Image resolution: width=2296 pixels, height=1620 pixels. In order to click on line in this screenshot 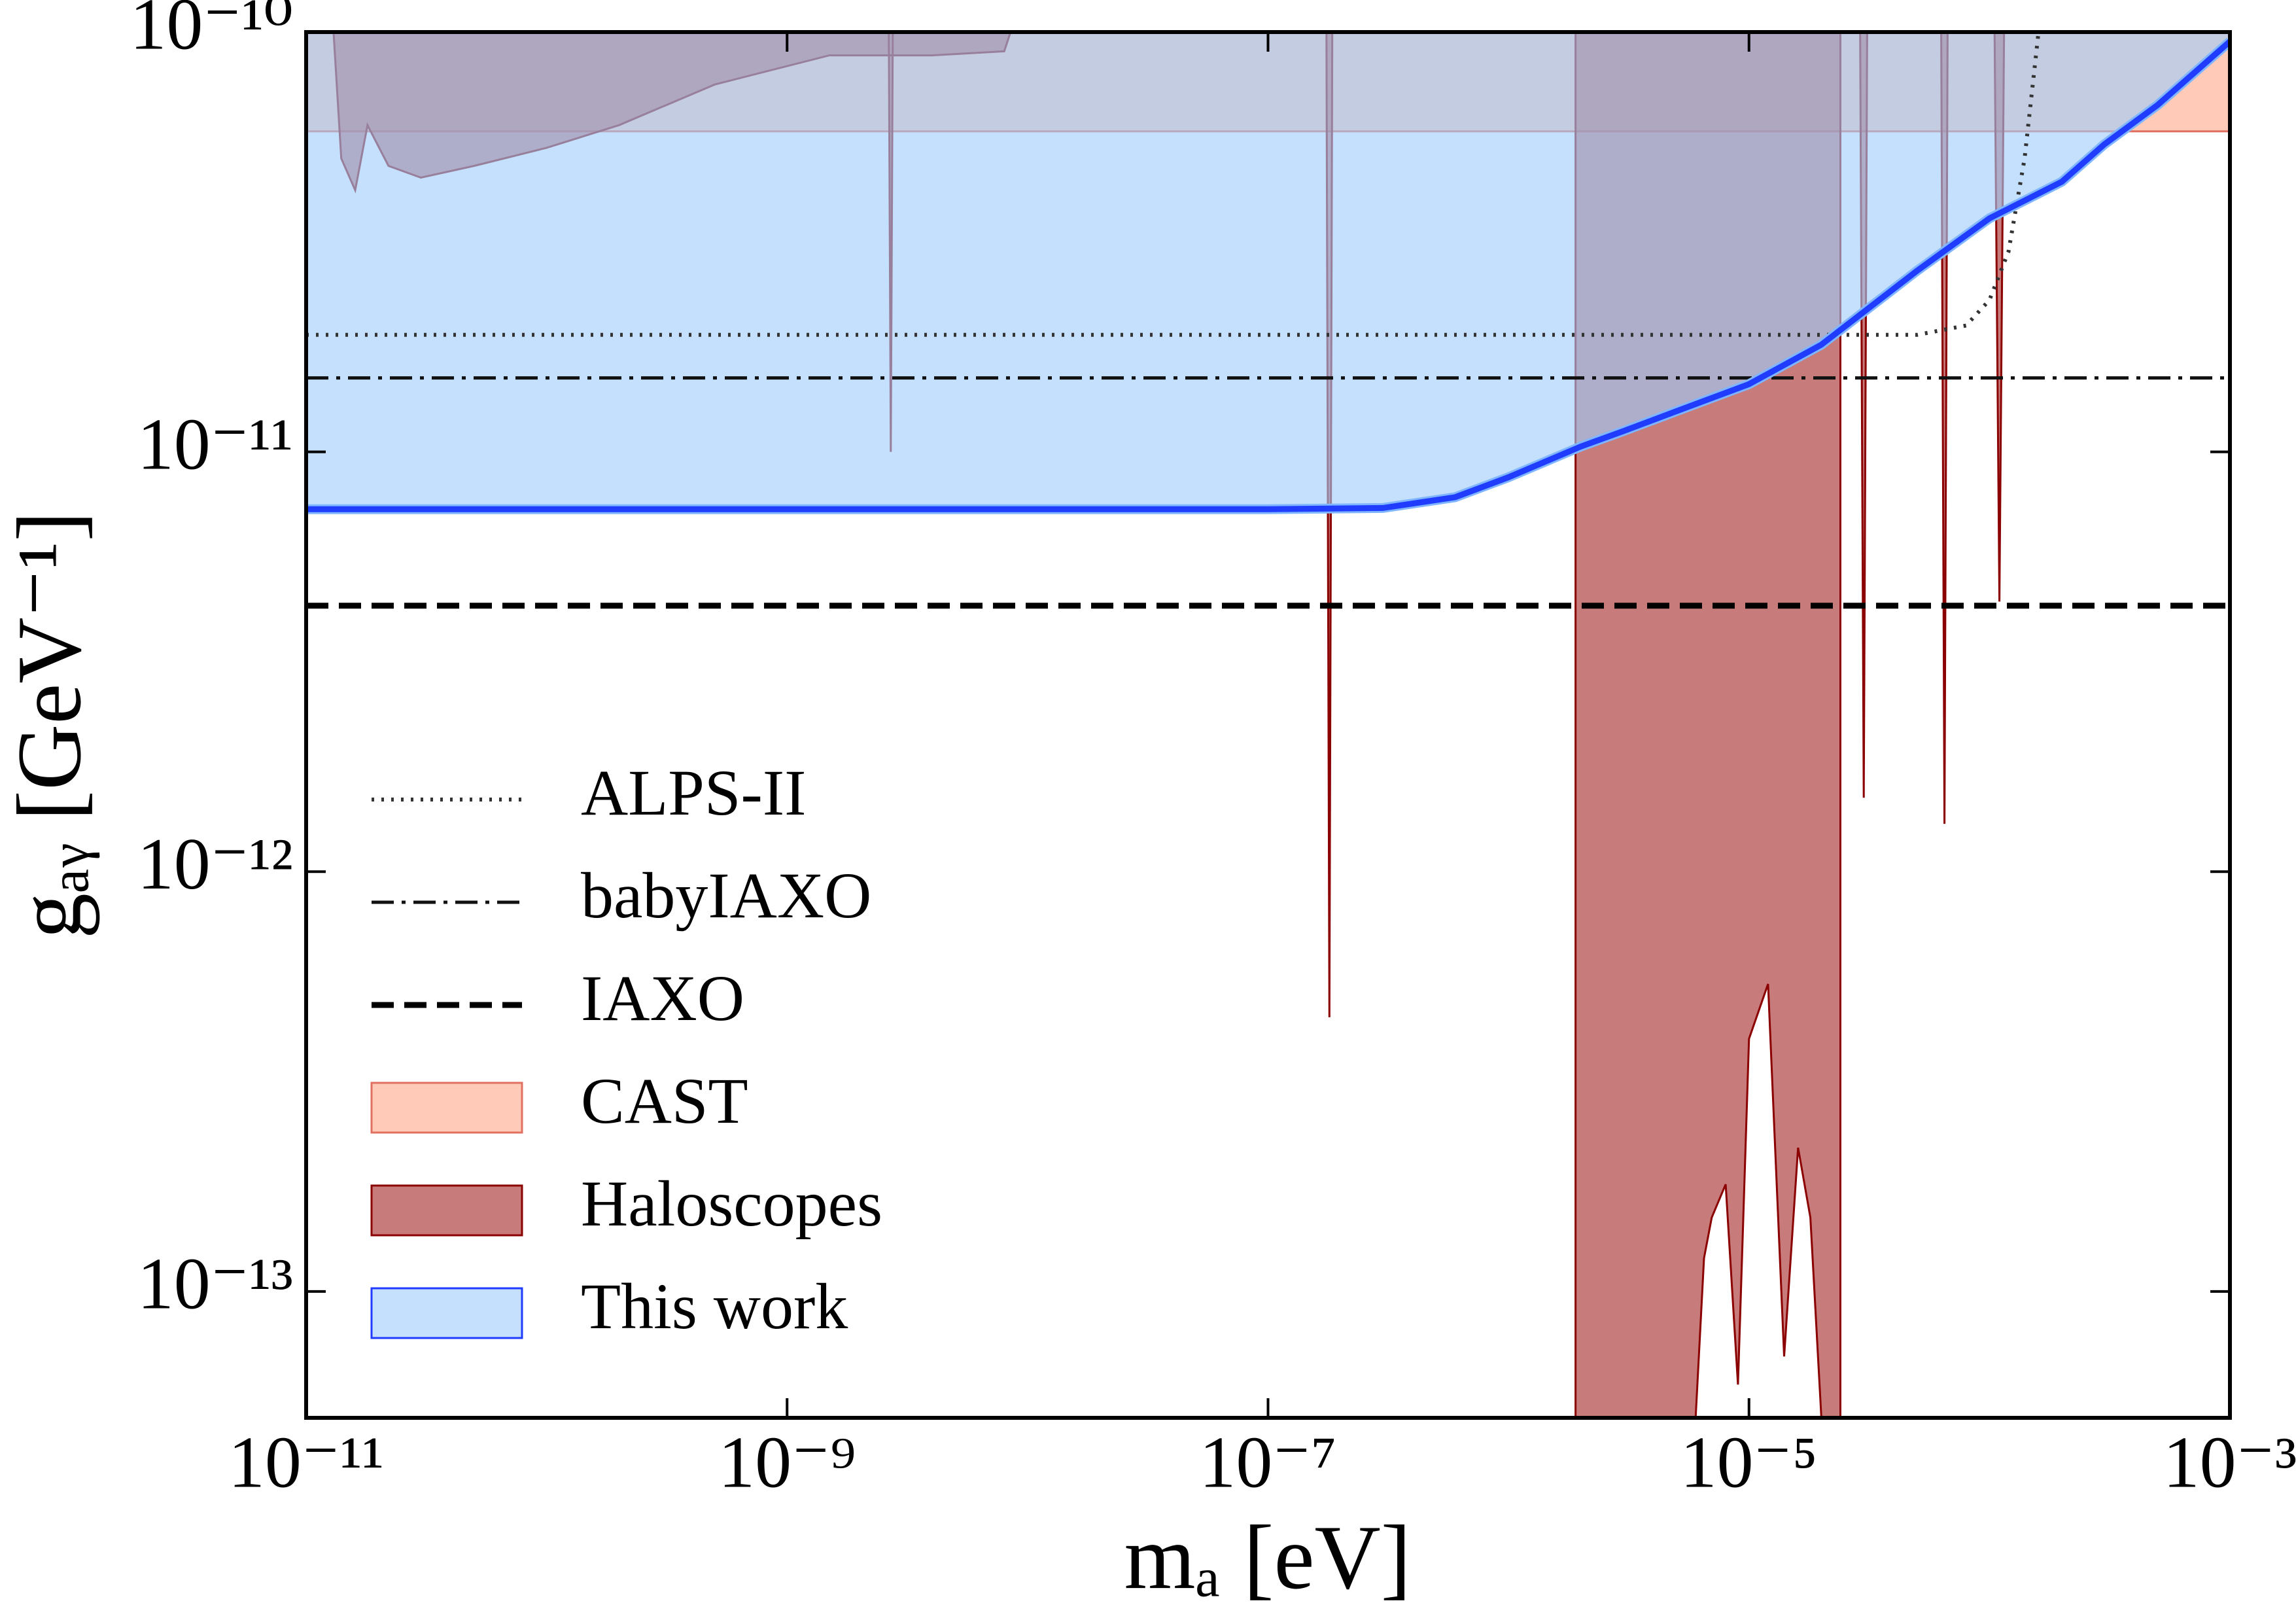, I will do `click(1173, 184)`.